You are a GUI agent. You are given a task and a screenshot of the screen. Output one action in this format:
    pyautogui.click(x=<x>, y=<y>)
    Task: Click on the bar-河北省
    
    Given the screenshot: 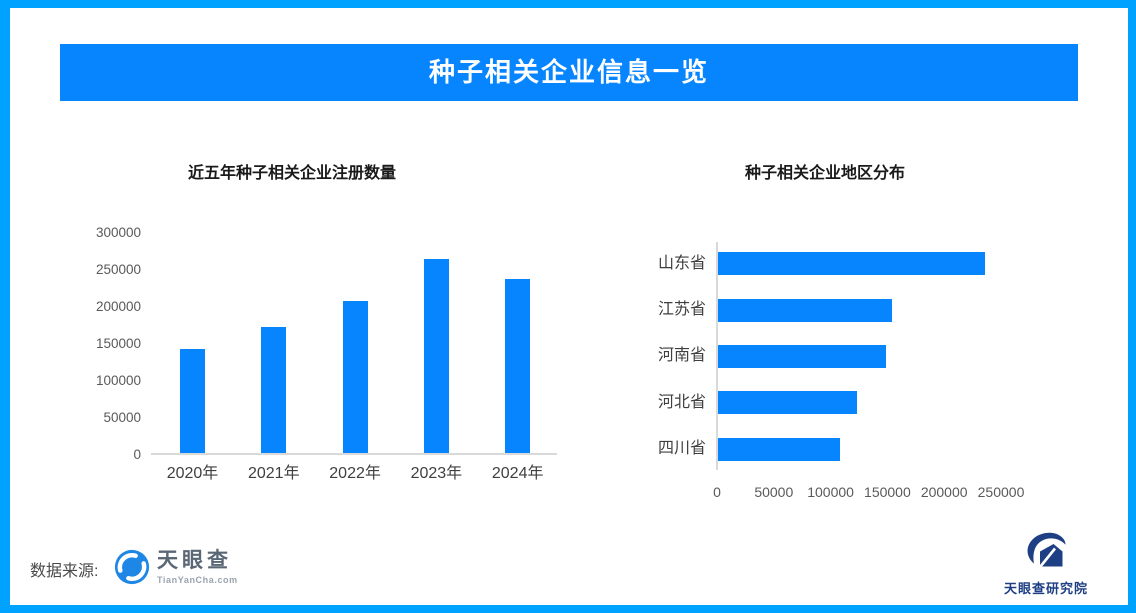 What is the action you would take?
    pyautogui.click(x=787, y=403)
    